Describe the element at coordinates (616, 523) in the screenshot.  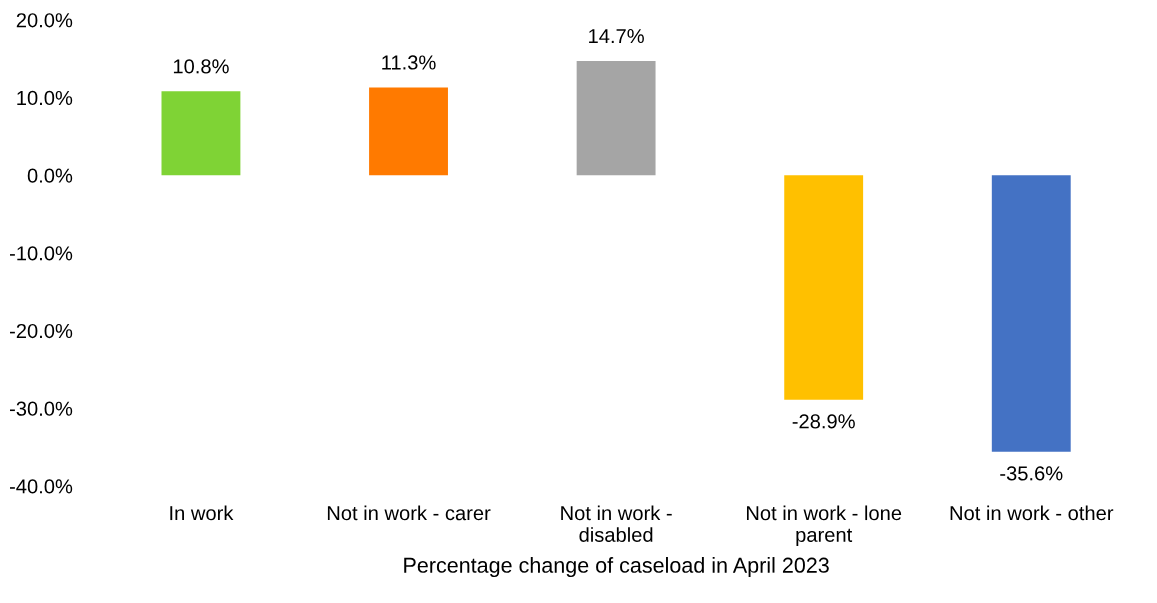
I see `x-tick-label: Not in work - disabled` at that location.